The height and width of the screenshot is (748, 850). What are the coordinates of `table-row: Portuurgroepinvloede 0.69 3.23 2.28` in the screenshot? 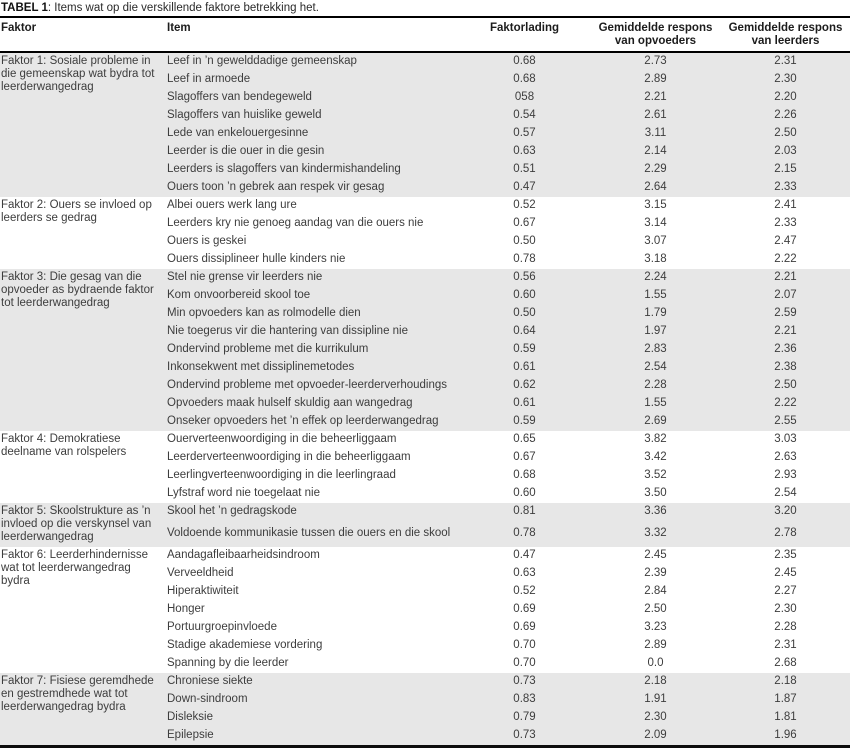 It's located at (425, 628).